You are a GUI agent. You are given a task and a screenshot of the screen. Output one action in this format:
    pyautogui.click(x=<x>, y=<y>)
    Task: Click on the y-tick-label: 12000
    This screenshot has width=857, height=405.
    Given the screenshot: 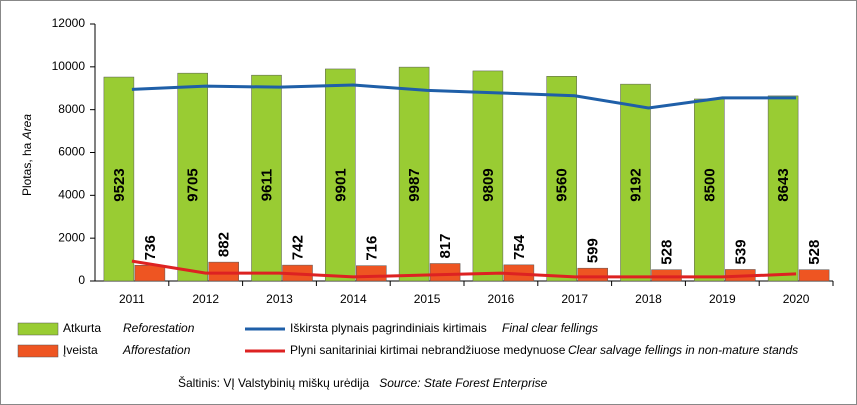 What is the action you would take?
    pyautogui.click(x=69, y=23)
    